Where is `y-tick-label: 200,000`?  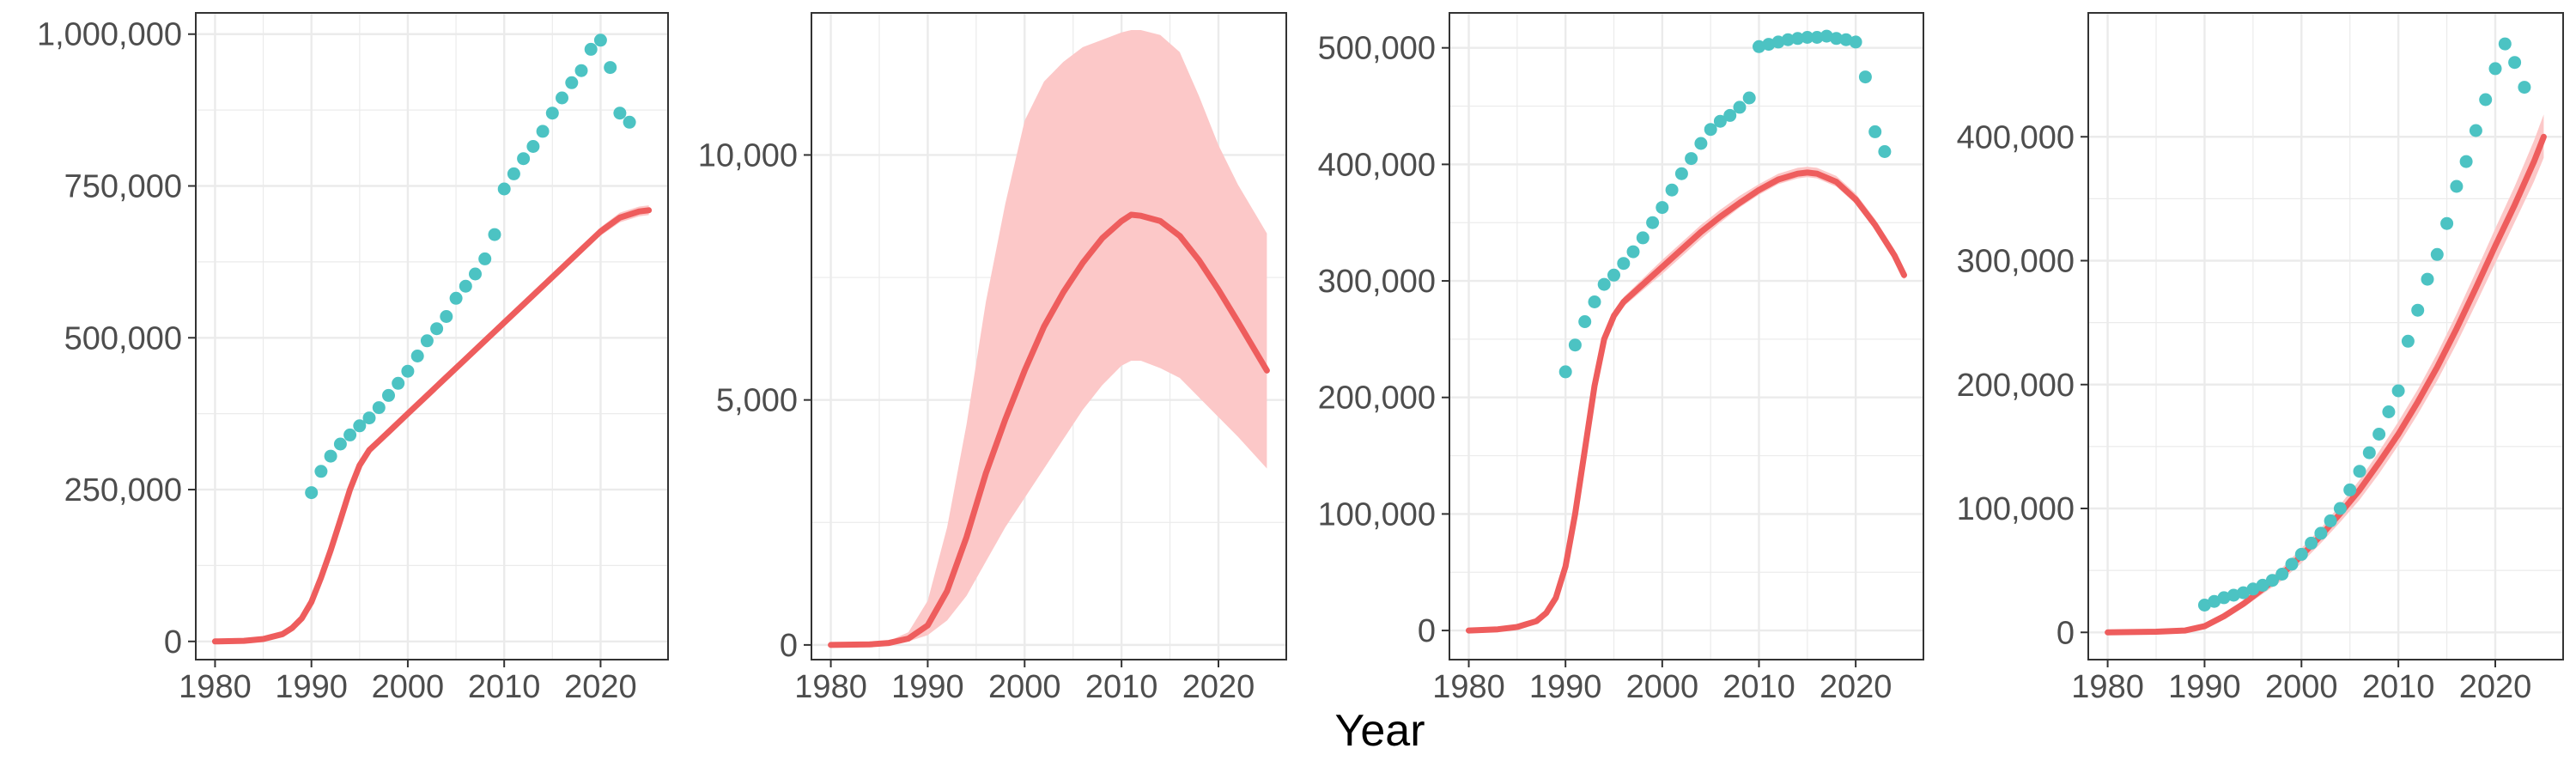 y-tick-label: 200,000 is located at coordinates (1377, 398).